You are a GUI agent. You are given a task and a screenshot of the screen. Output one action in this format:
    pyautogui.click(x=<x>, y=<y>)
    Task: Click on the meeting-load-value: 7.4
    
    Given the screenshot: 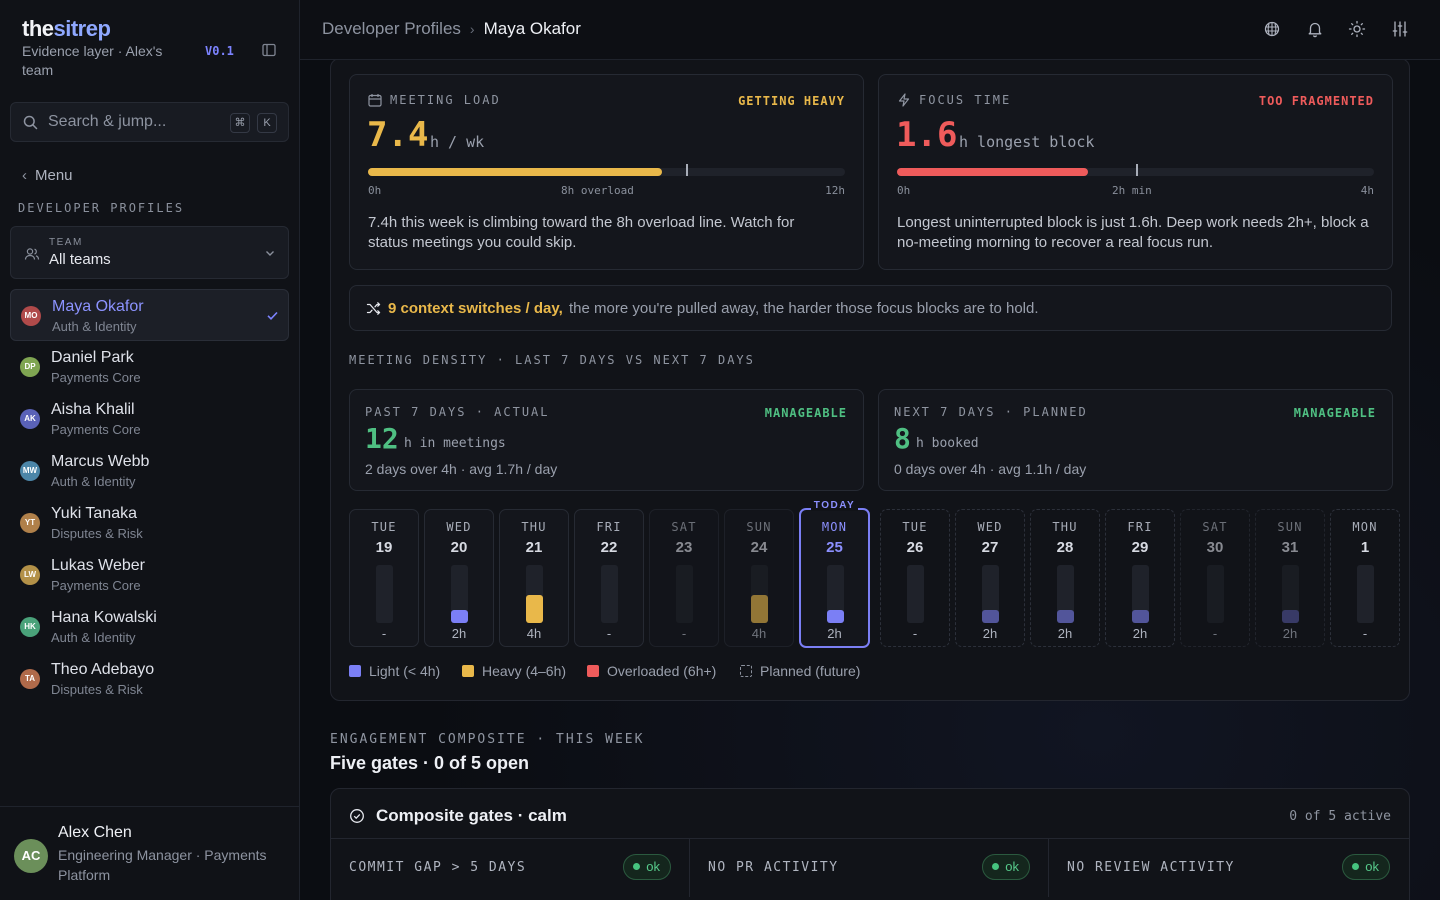 What is the action you would take?
    pyautogui.click(x=398, y=135)
    